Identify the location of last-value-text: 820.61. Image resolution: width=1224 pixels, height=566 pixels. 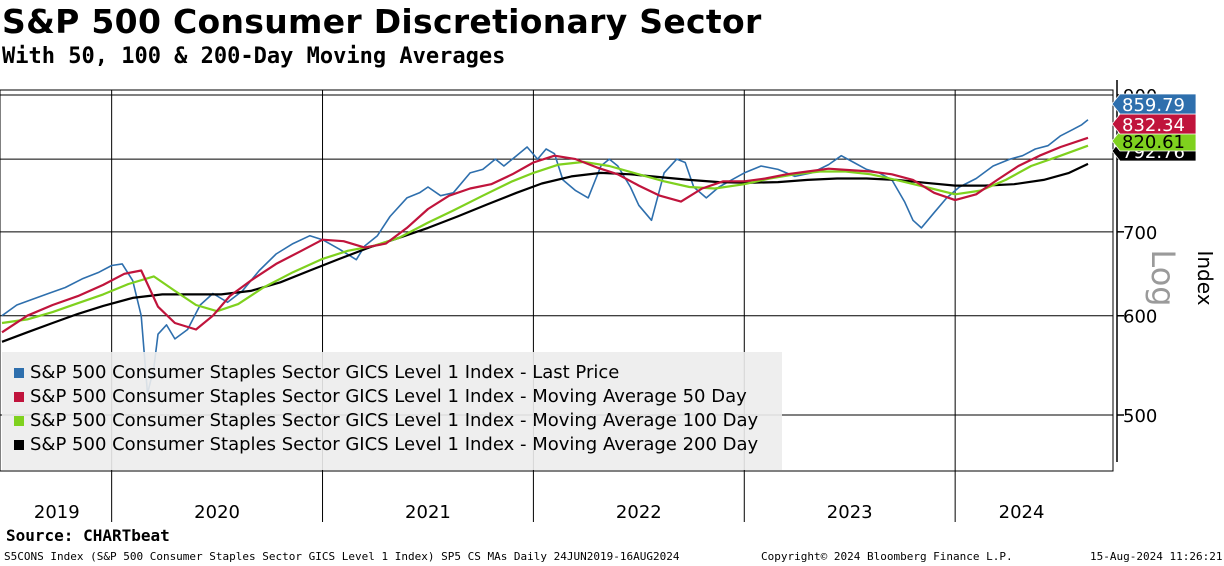
(1153, 142).